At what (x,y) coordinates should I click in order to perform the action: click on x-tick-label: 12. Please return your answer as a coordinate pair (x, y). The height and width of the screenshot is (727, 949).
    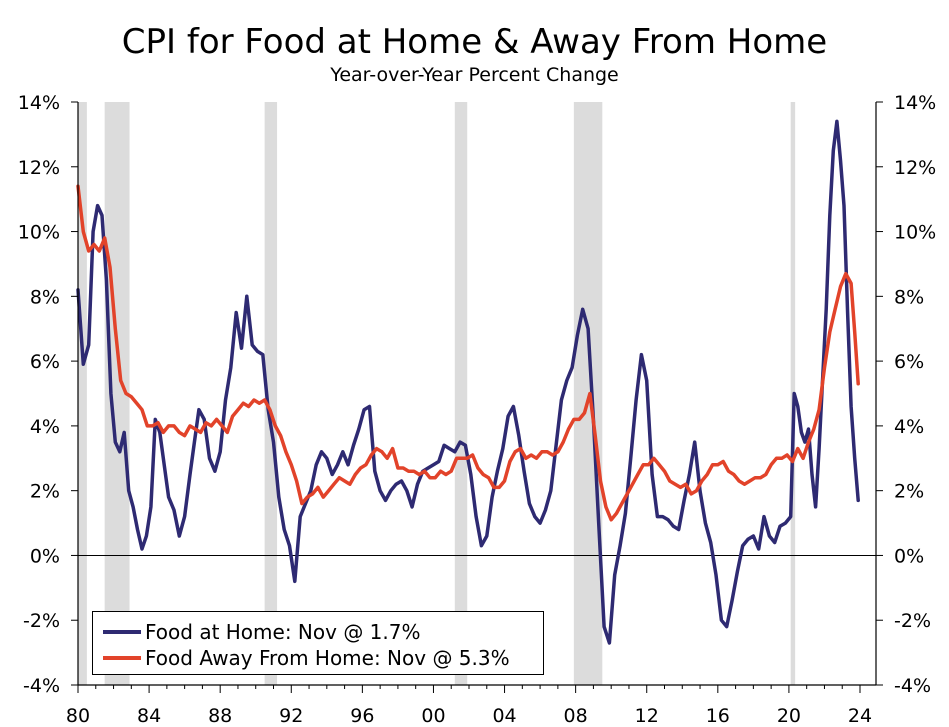
    Looking at the image, I should click on (647, 716).